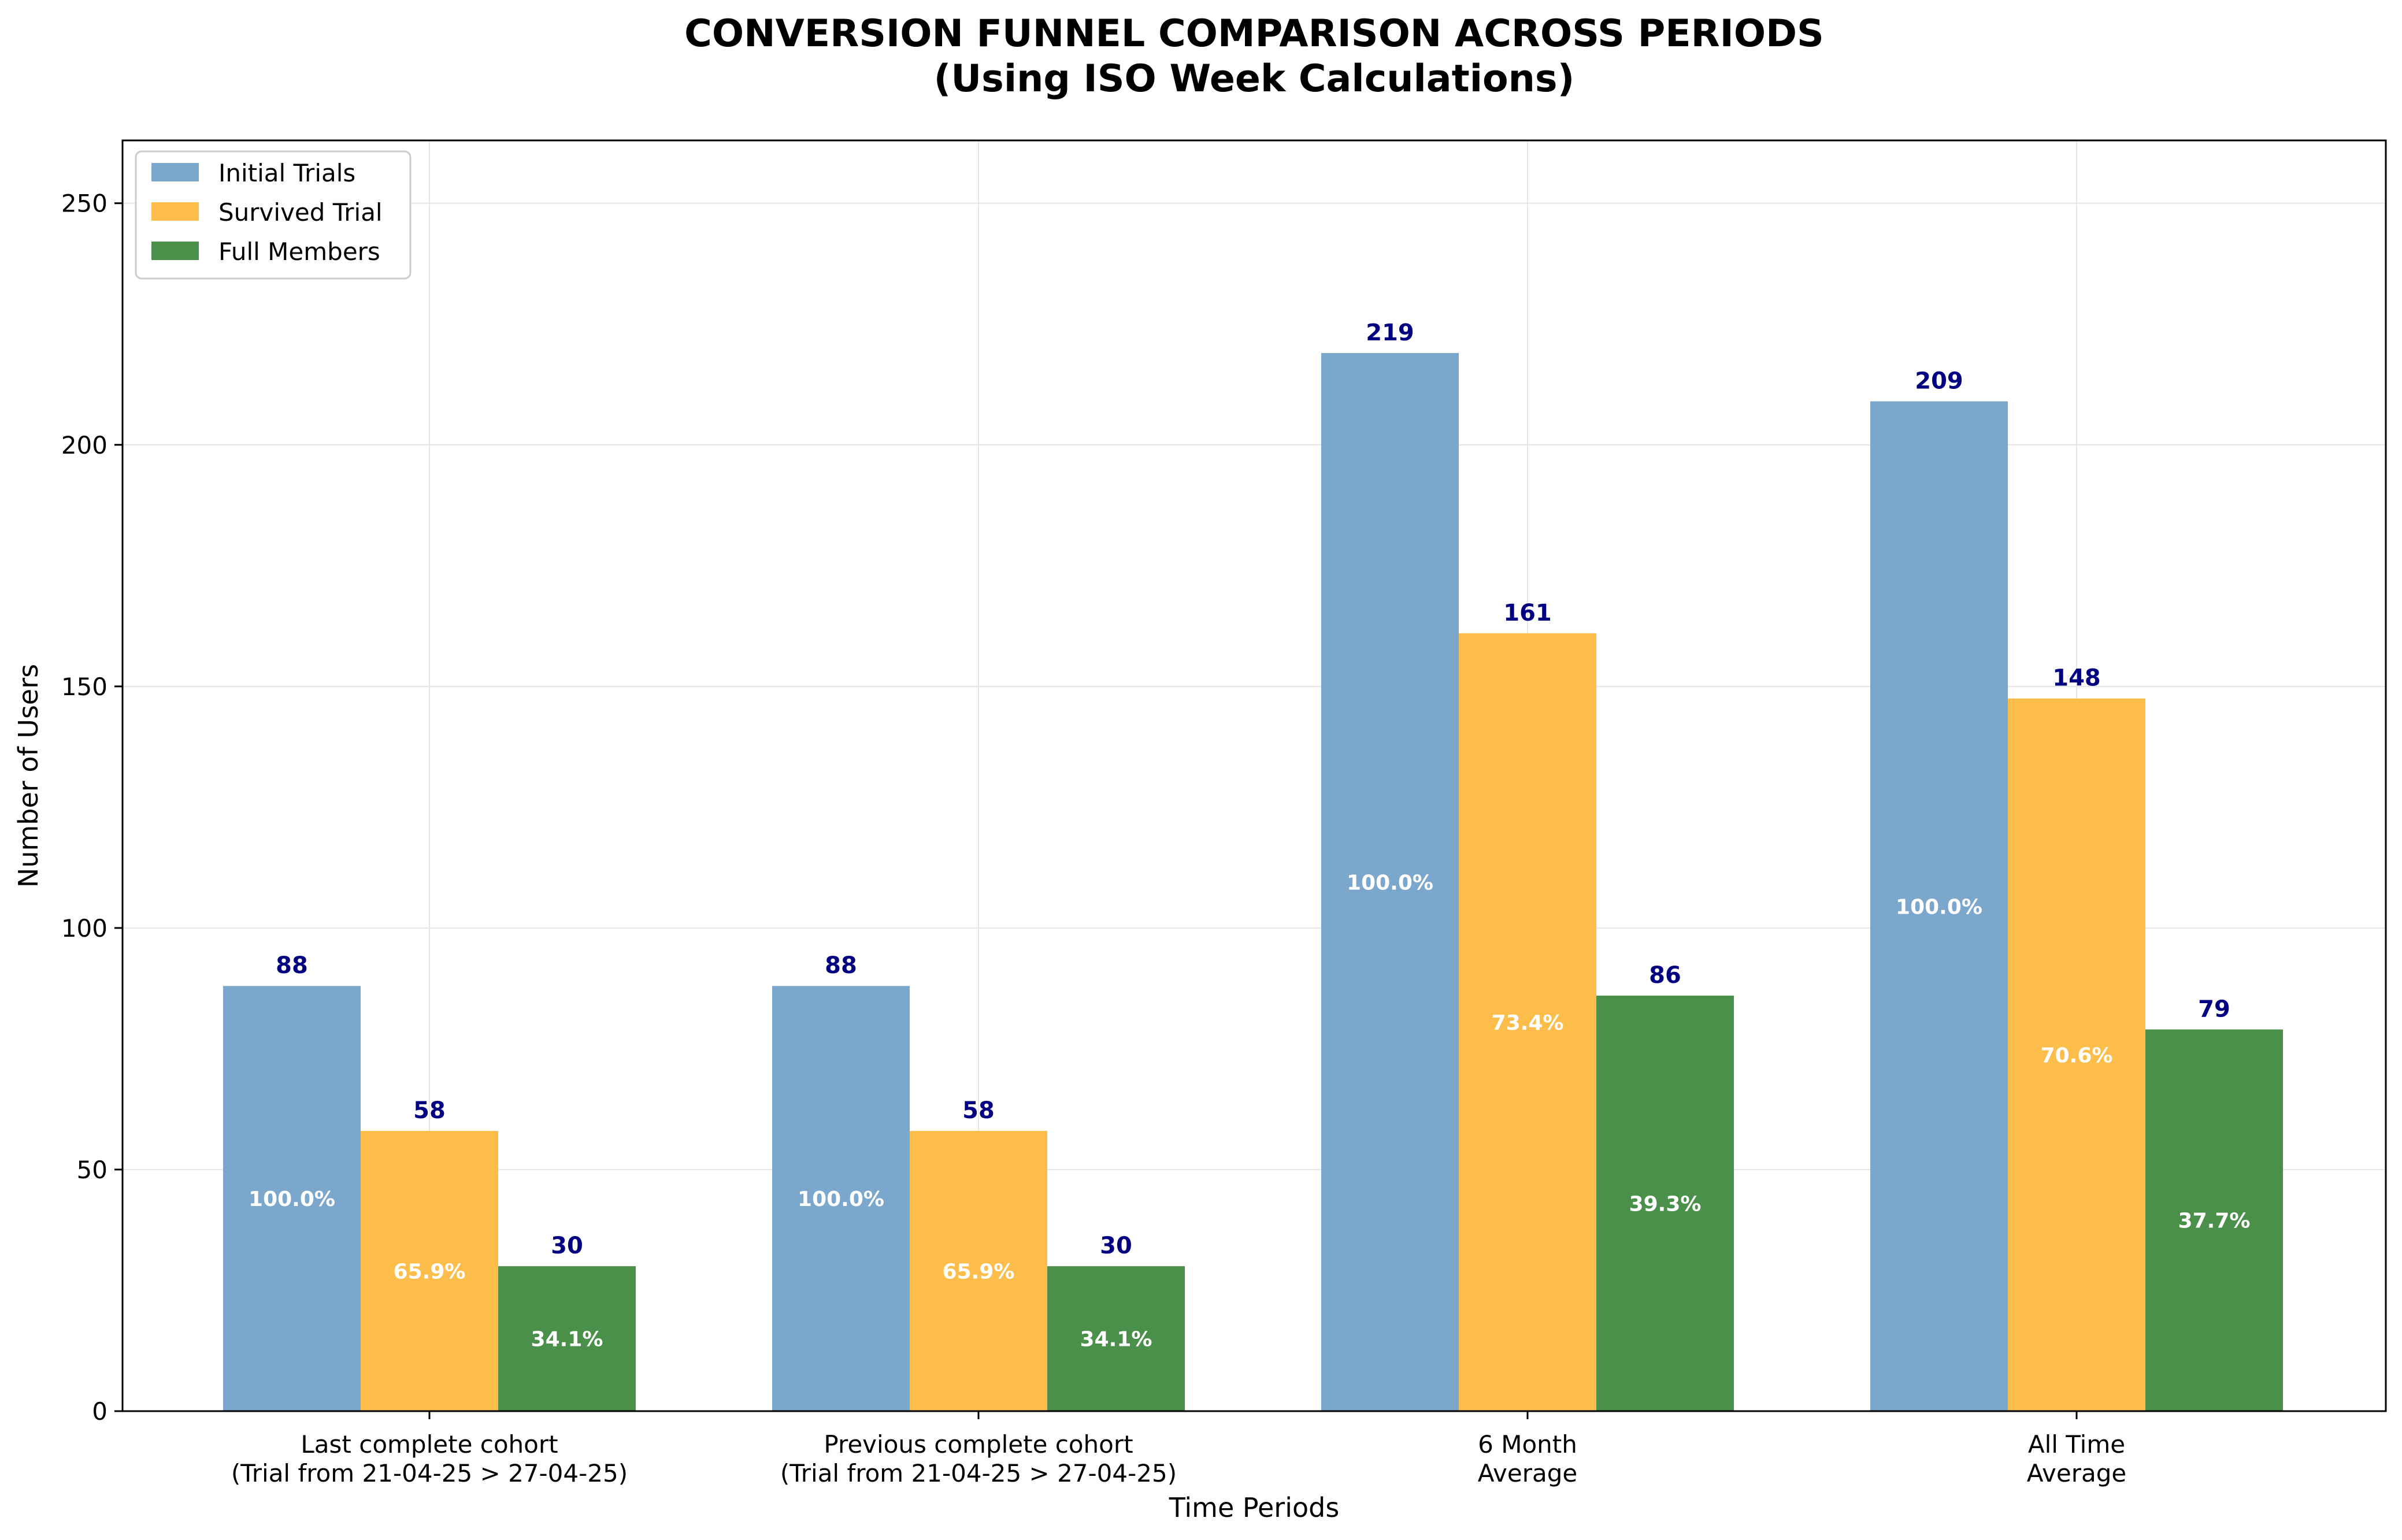 This screenshot has height=1540, width=2402. I want to click on chart-title-line: (Using ISO Week Calculations), so click(1254, 79).